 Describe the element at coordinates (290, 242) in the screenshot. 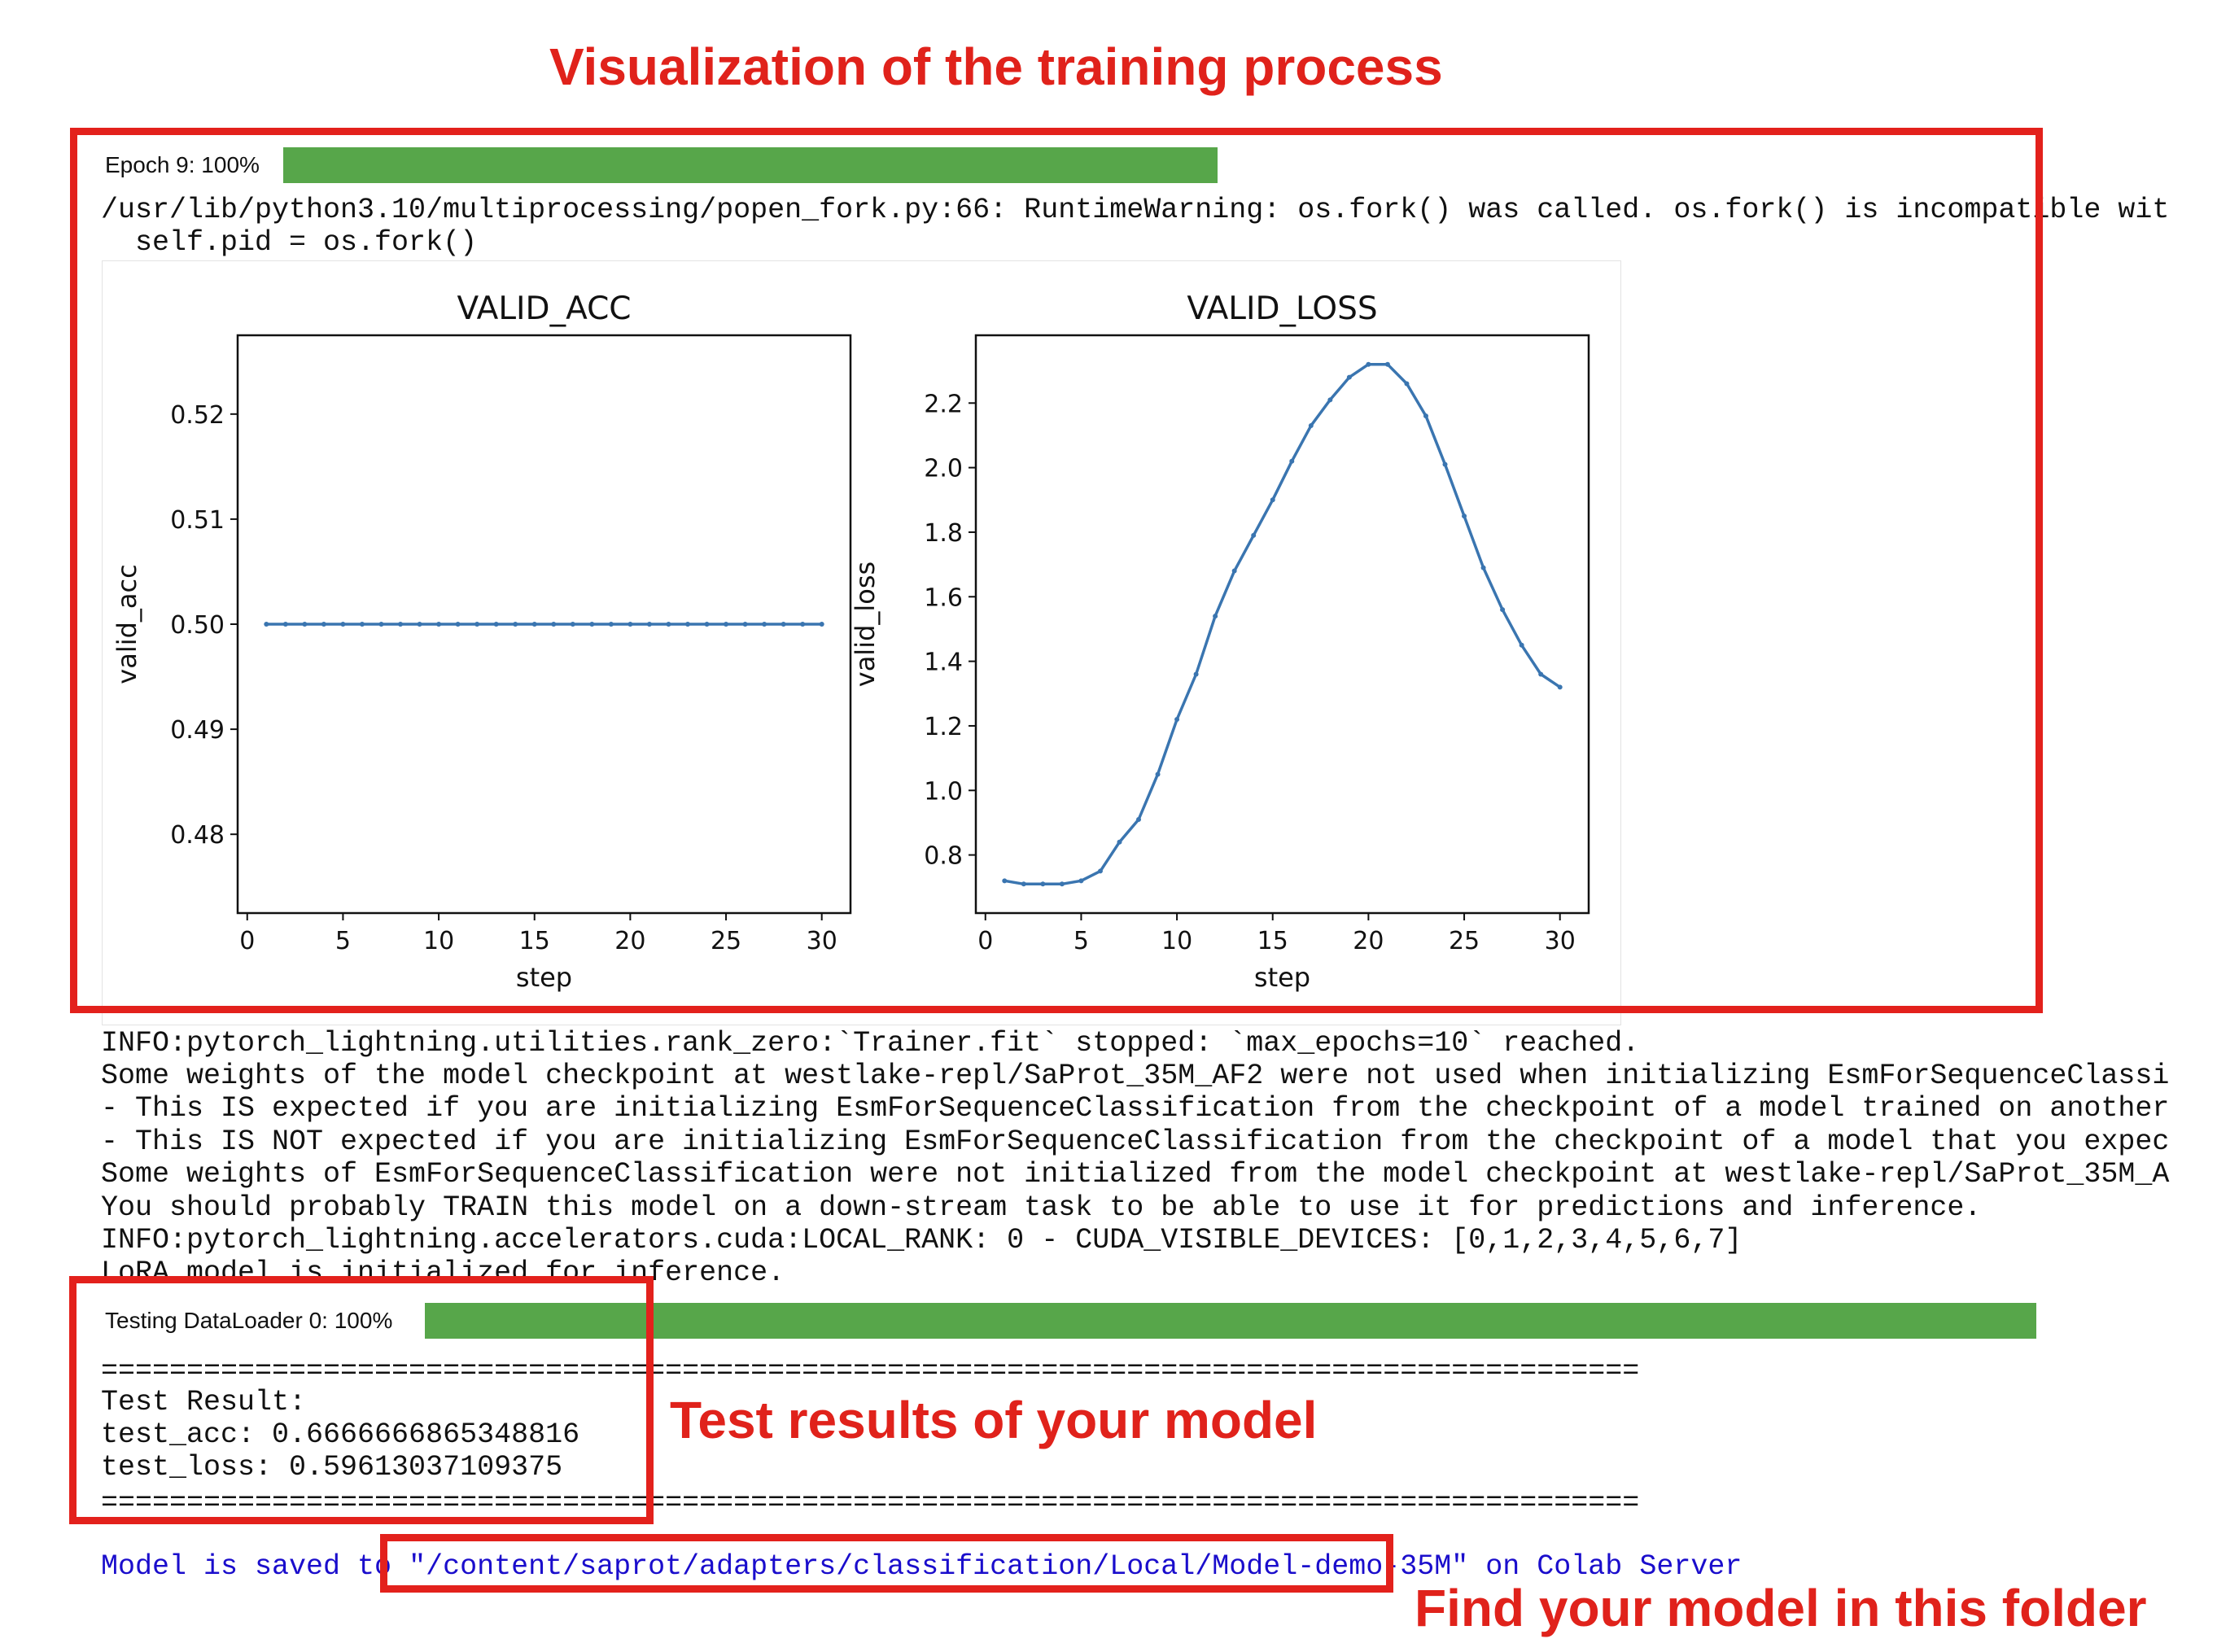

I see `warning-line-2: self.pid = os.fork()` at that location.